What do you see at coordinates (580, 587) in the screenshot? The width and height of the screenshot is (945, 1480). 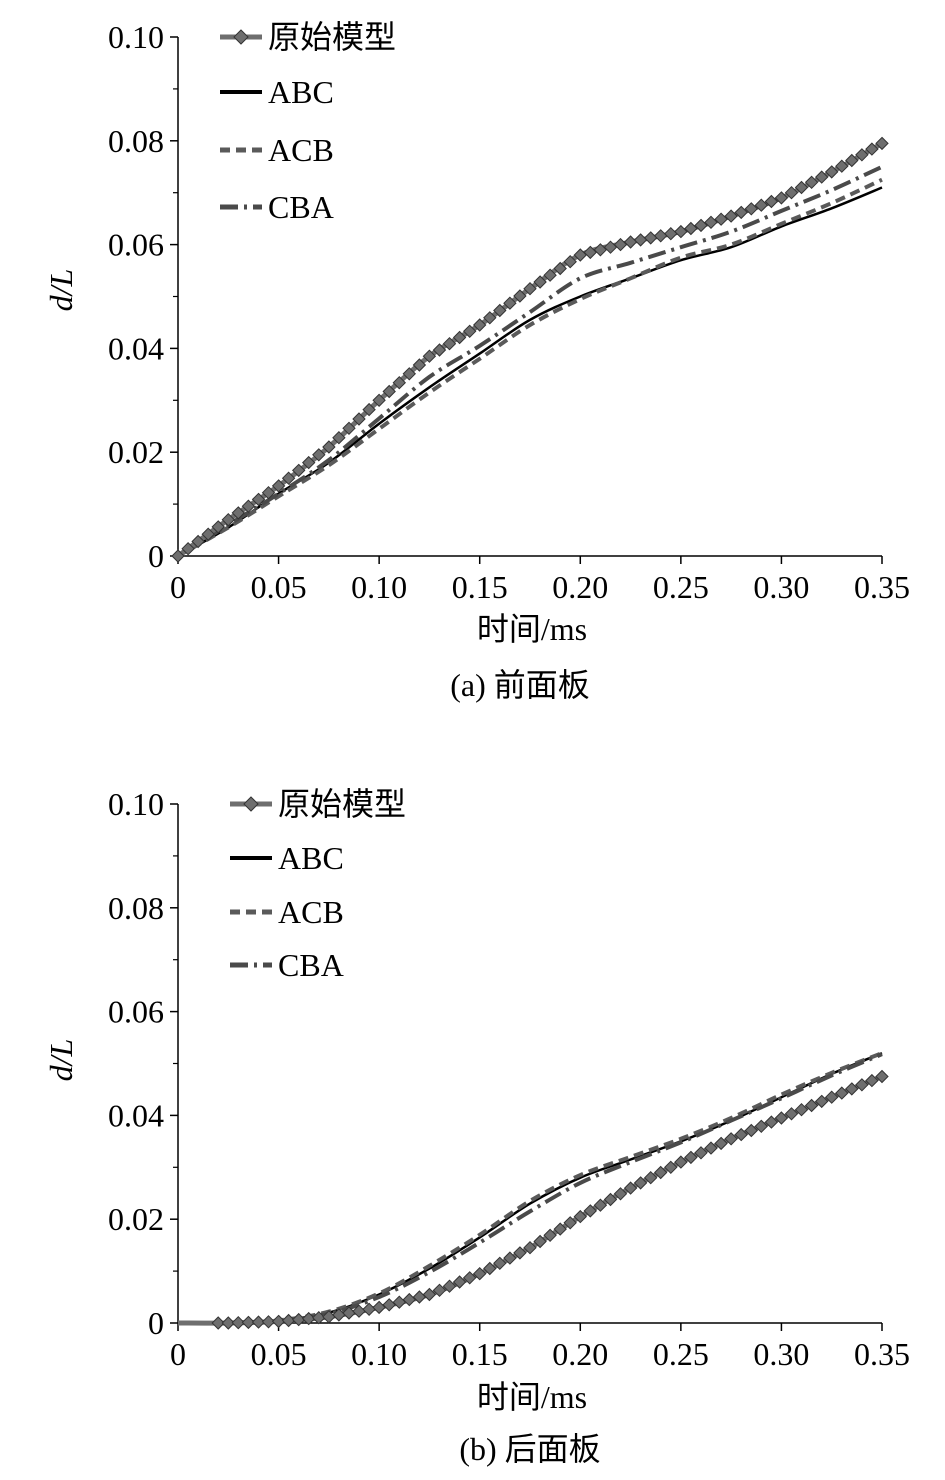 I see `x-tick-label: 0.20` at bounding box center [580, 587].